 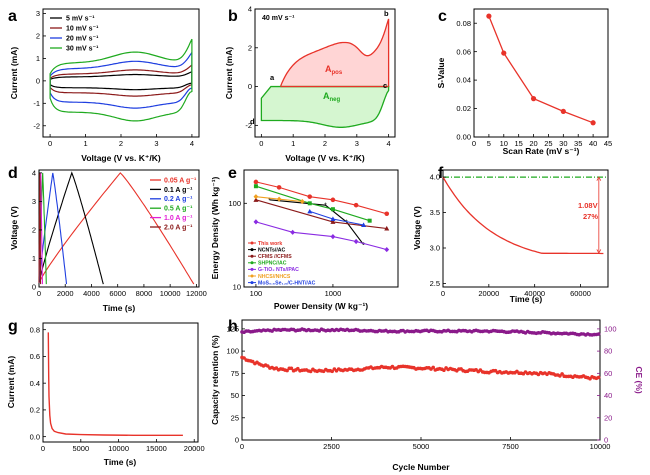 I want to click on xlabel-d: Time (s), so click(x=119, y=308).